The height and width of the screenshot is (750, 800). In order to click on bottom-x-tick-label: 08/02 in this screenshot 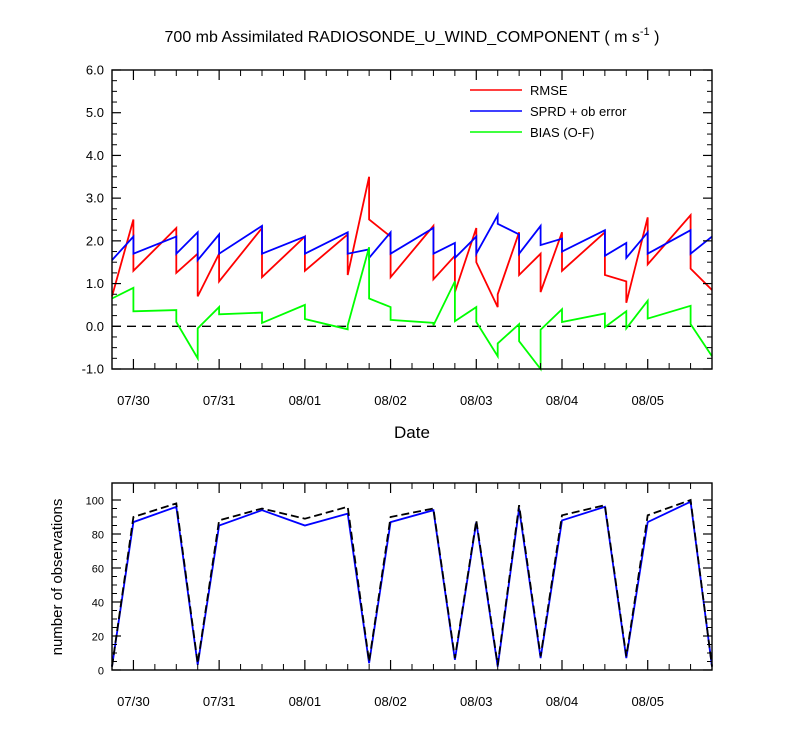, I will do `click(390, 701)`.